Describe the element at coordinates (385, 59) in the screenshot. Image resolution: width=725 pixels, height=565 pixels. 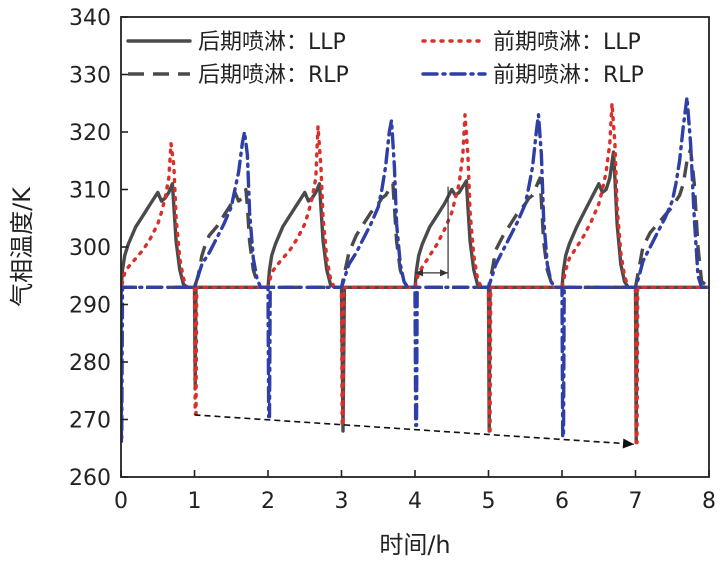
I see `legend: 后期喷淋：LLP 前期喷淋：LLP 后期喷淋：RLP 前期喷淋：RLP` at that location.